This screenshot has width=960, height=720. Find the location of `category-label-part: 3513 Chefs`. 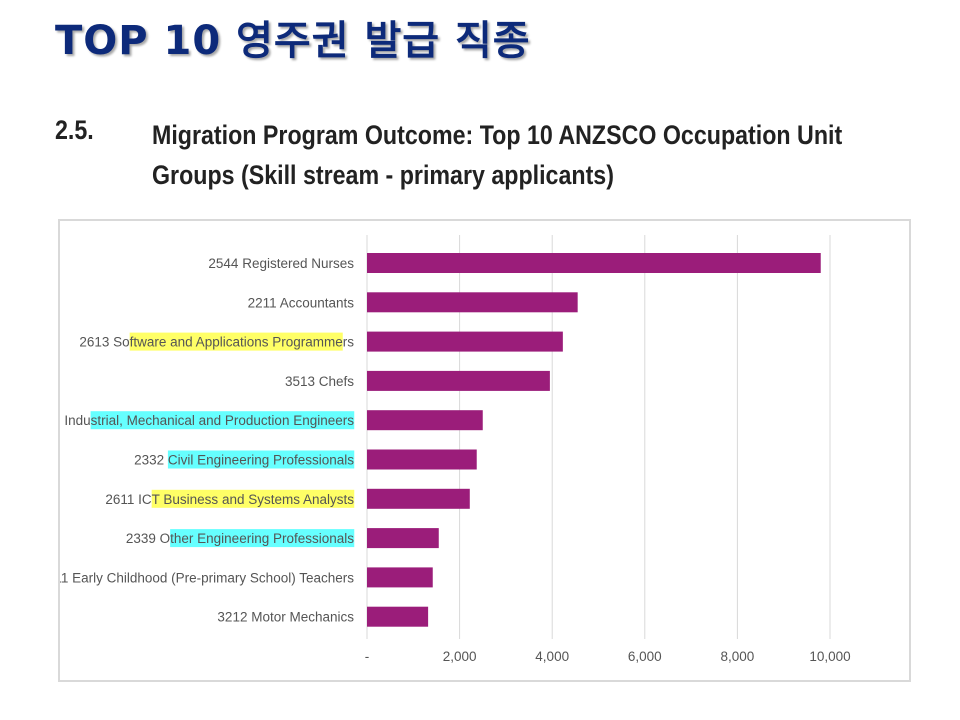

category-label-part: 3513 Chefs is located at coordinates (319, 381).